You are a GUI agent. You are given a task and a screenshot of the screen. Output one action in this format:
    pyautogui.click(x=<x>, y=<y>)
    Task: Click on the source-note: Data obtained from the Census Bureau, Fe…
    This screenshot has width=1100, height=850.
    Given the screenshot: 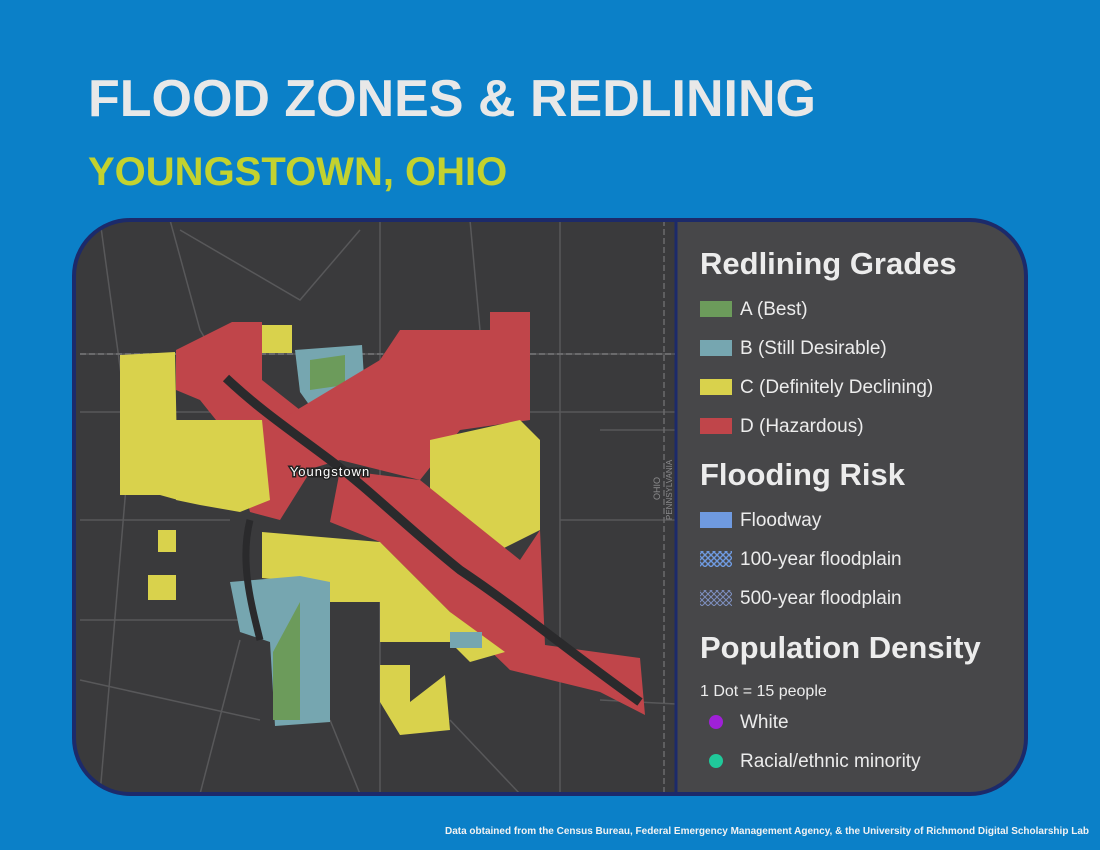 What is the action you would take?
    pyautogui.click(x=767, y=831)
    